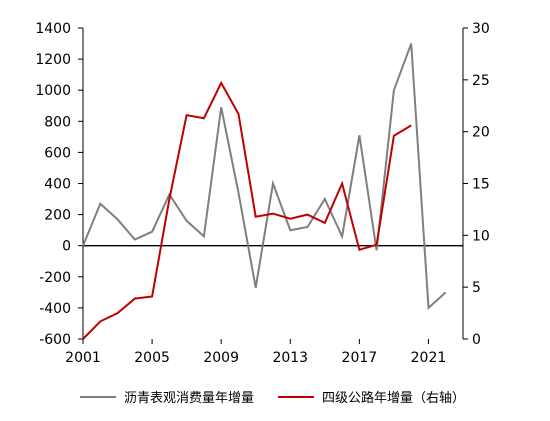 The image size is (550, 421). I want to click on right-axis-tick-label: 10, so click(481, 236).